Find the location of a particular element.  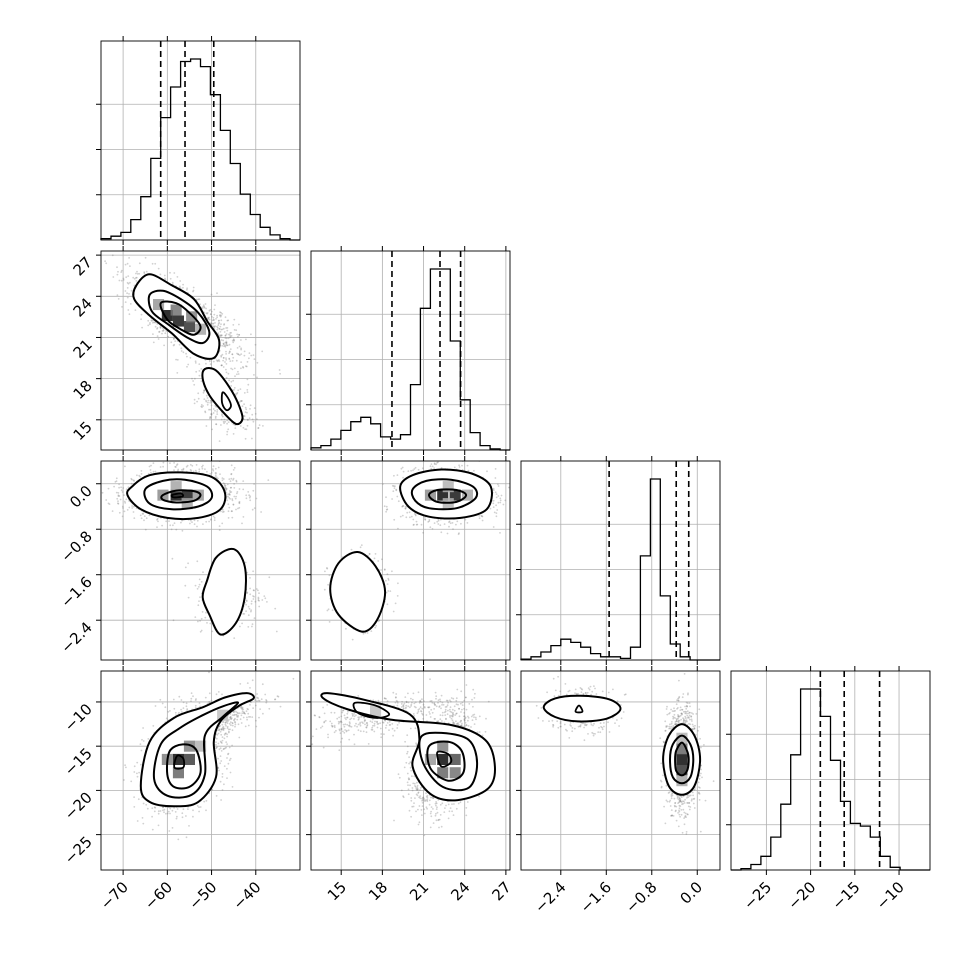

density-cell is located at coordinates (187, 504).